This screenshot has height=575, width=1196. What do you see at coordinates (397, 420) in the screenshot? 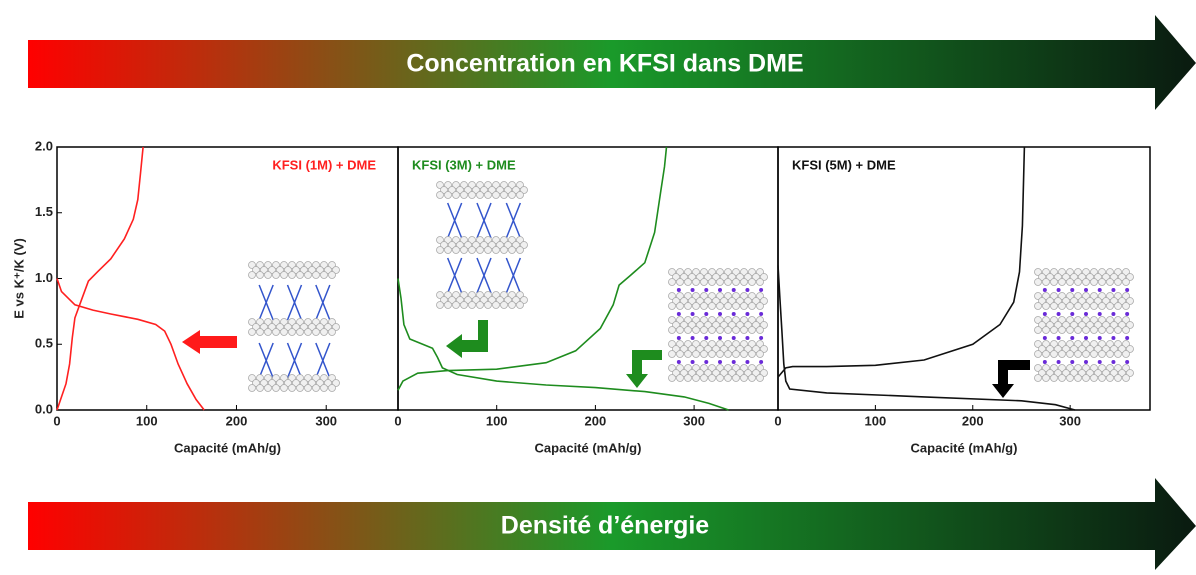
I see `x-tick-label: 0` at bounding box center [397, 420].